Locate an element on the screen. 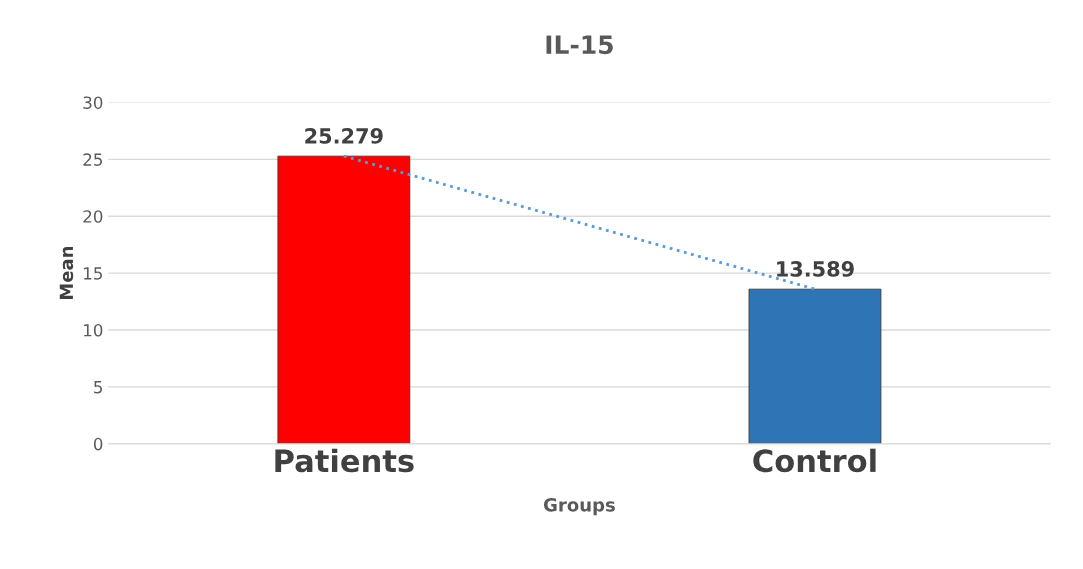 This screenshot has height=569, width=1083. y-tick-label: 0 is located at coordinates (98, 444).